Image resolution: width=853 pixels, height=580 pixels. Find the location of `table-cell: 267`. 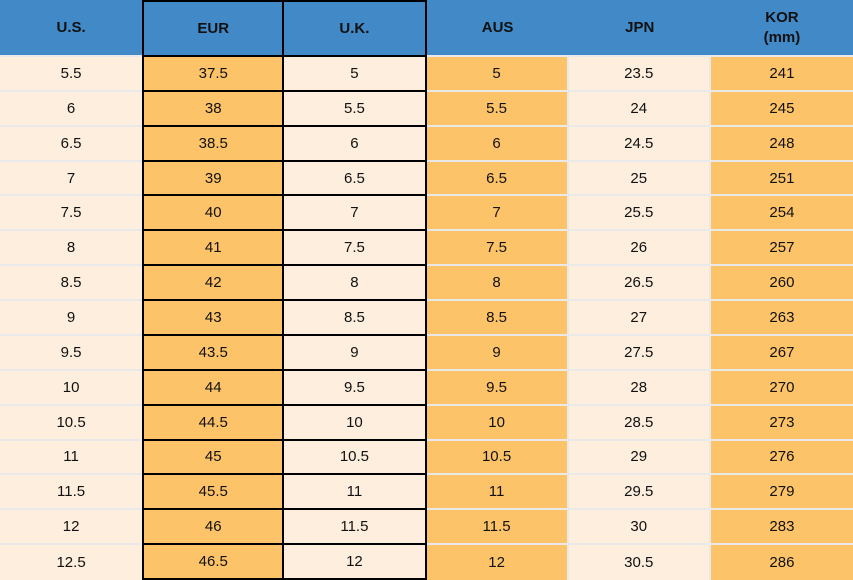

table-cell: 267 is located at coordinates (781, 353).